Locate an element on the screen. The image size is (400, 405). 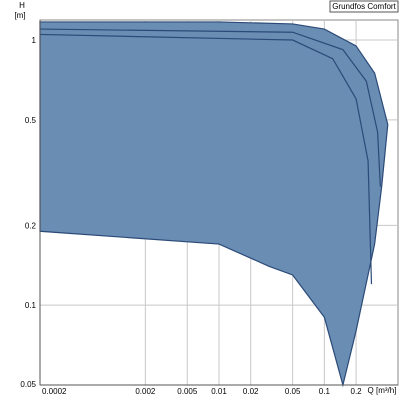
y-tick-label: 0.2 is located at coordinates (31, 225).